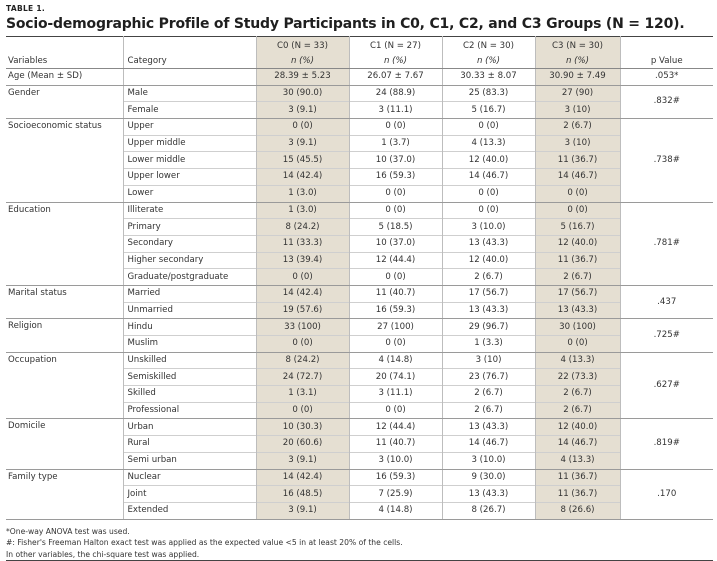 This screenshot has width=717, height=561. Describe the element at coordinates (64, 302) in the screenshot. I see `variable-name: Marital status` at that location.